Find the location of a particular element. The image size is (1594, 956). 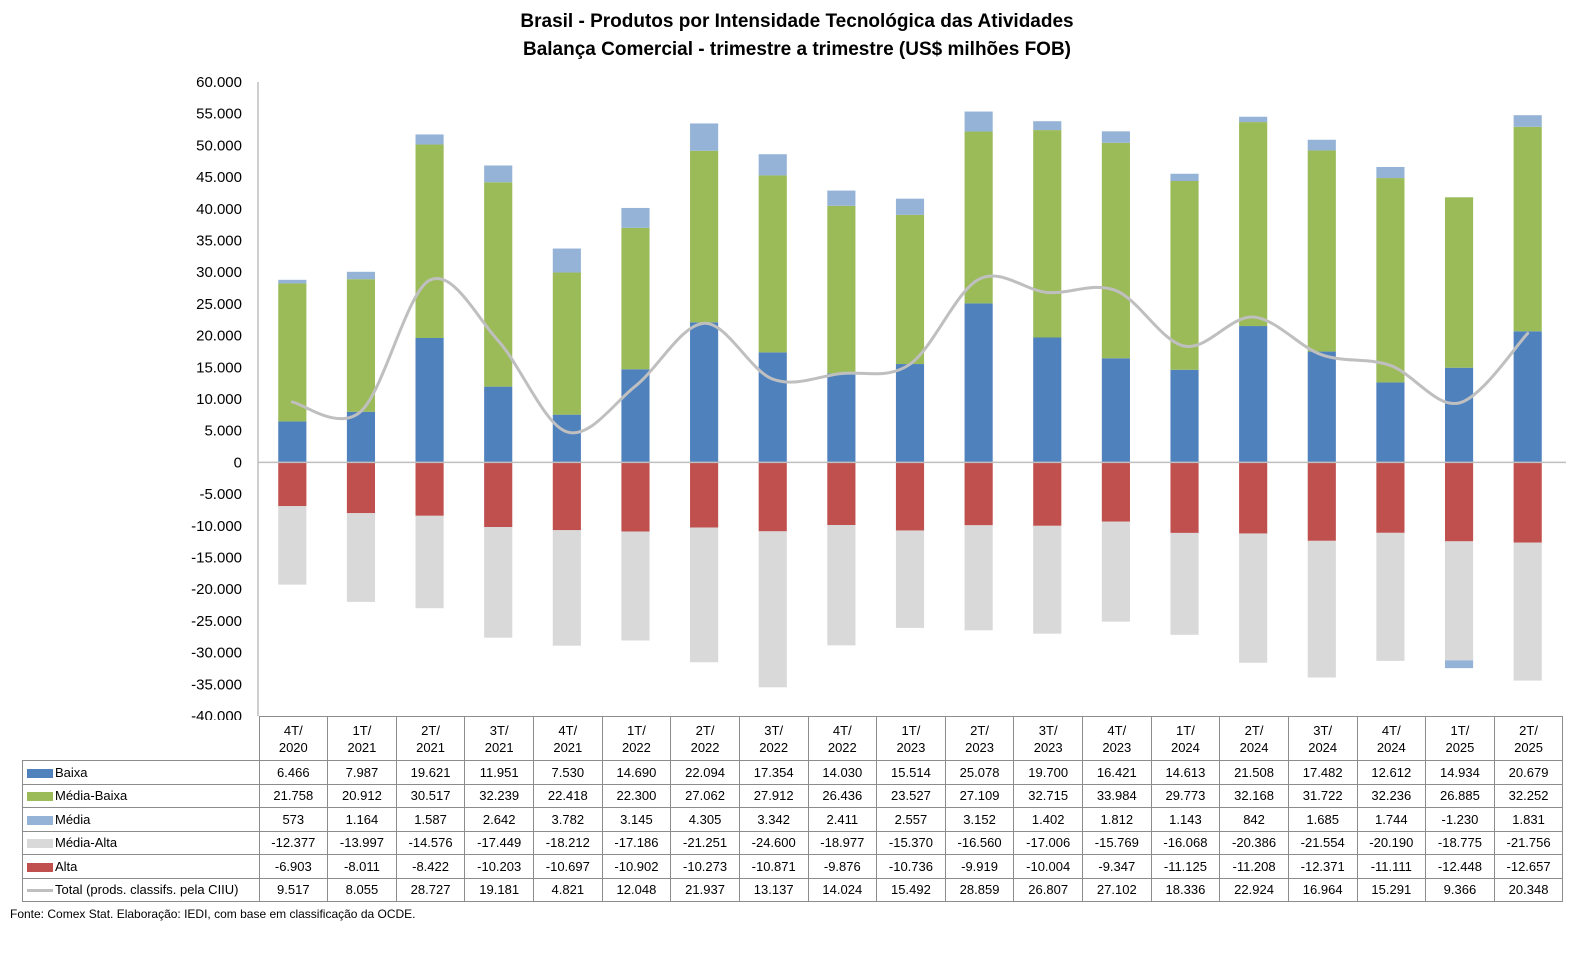

data-label: -9.919 is located at coordinates (979, 866).